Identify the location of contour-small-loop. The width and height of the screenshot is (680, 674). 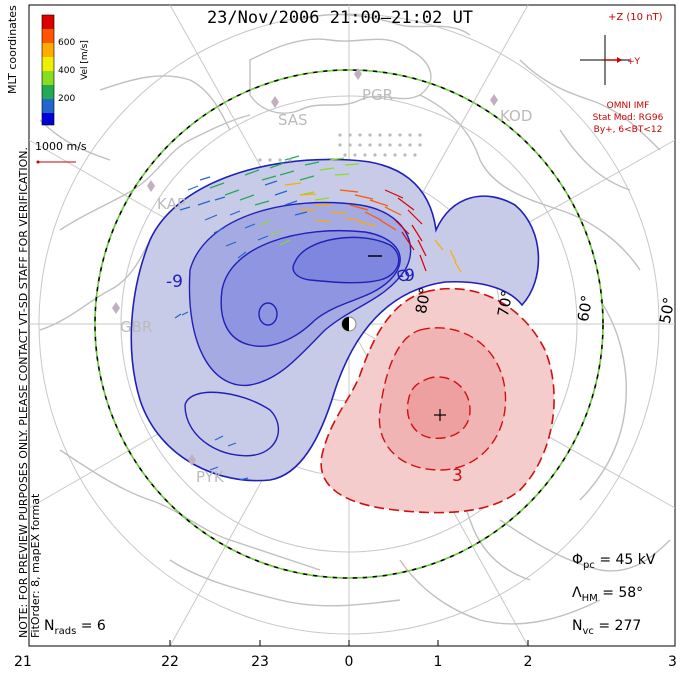
(403, 275).